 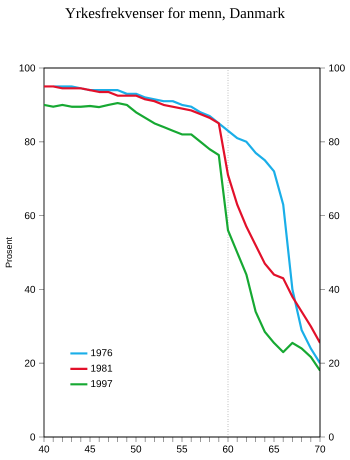 I want to click on y2-tick-label: 20, so click(x=334, y=363).